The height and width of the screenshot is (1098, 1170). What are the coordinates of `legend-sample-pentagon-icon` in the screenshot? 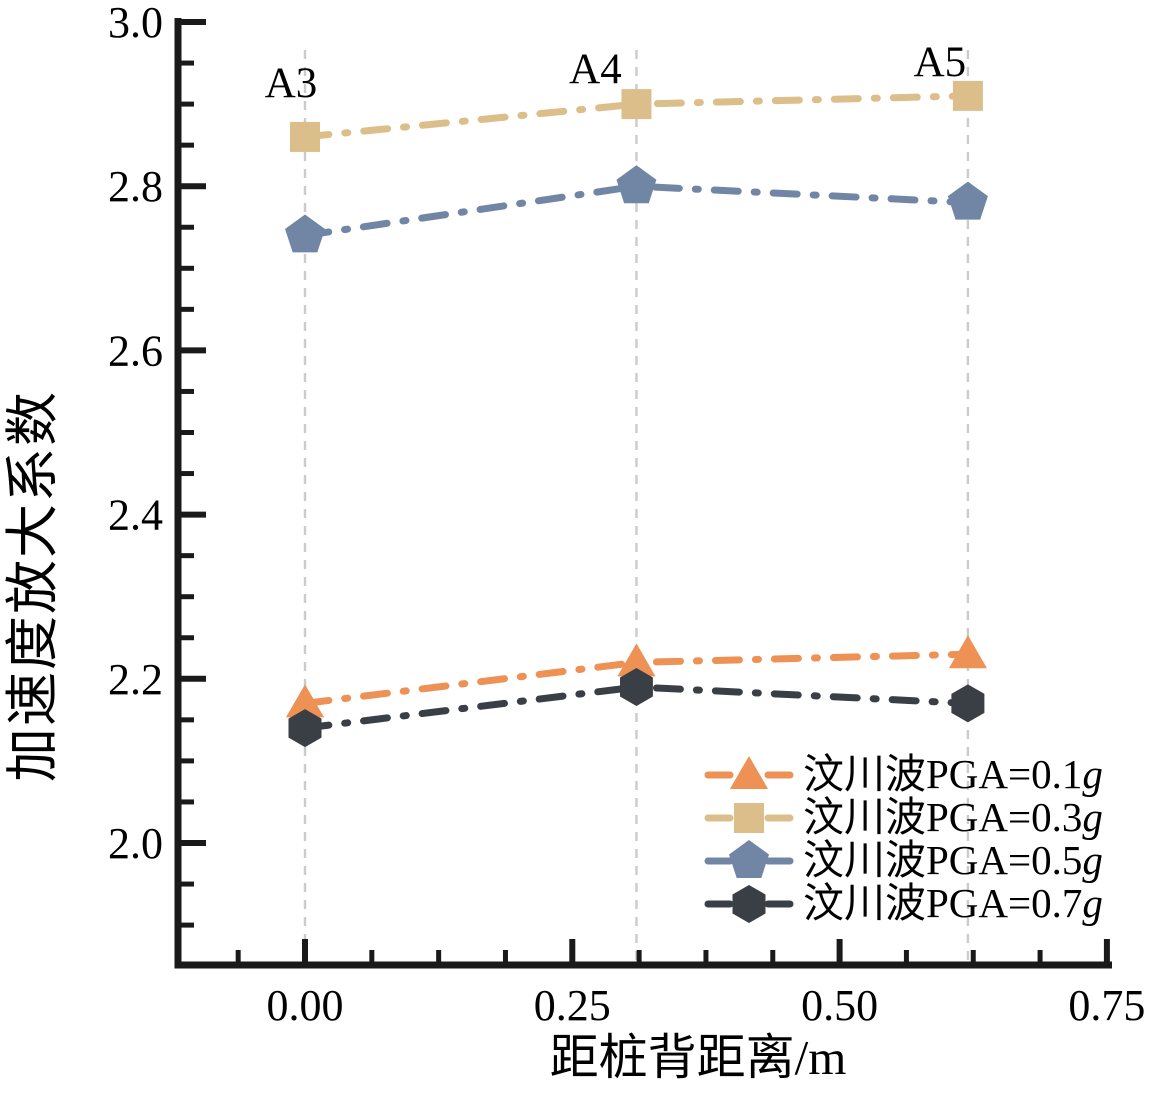 It's located at (749, 859).